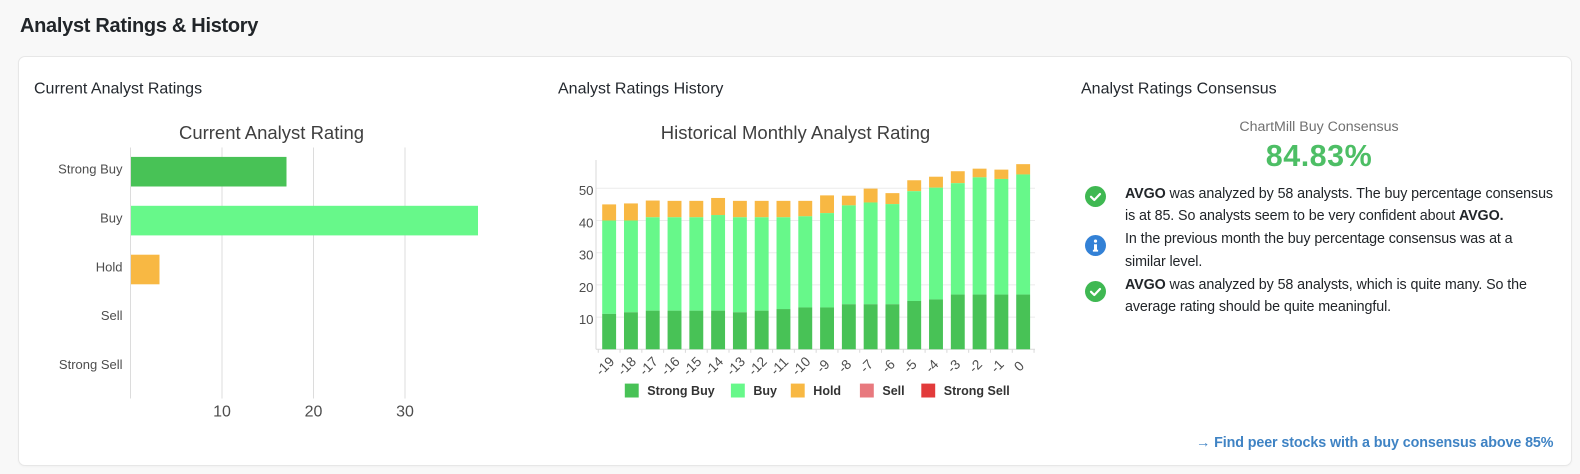  What do you see at coordinates (757, 366) in the screenshot?
I see `svg-text: -12` at bounding box center [757, 366].